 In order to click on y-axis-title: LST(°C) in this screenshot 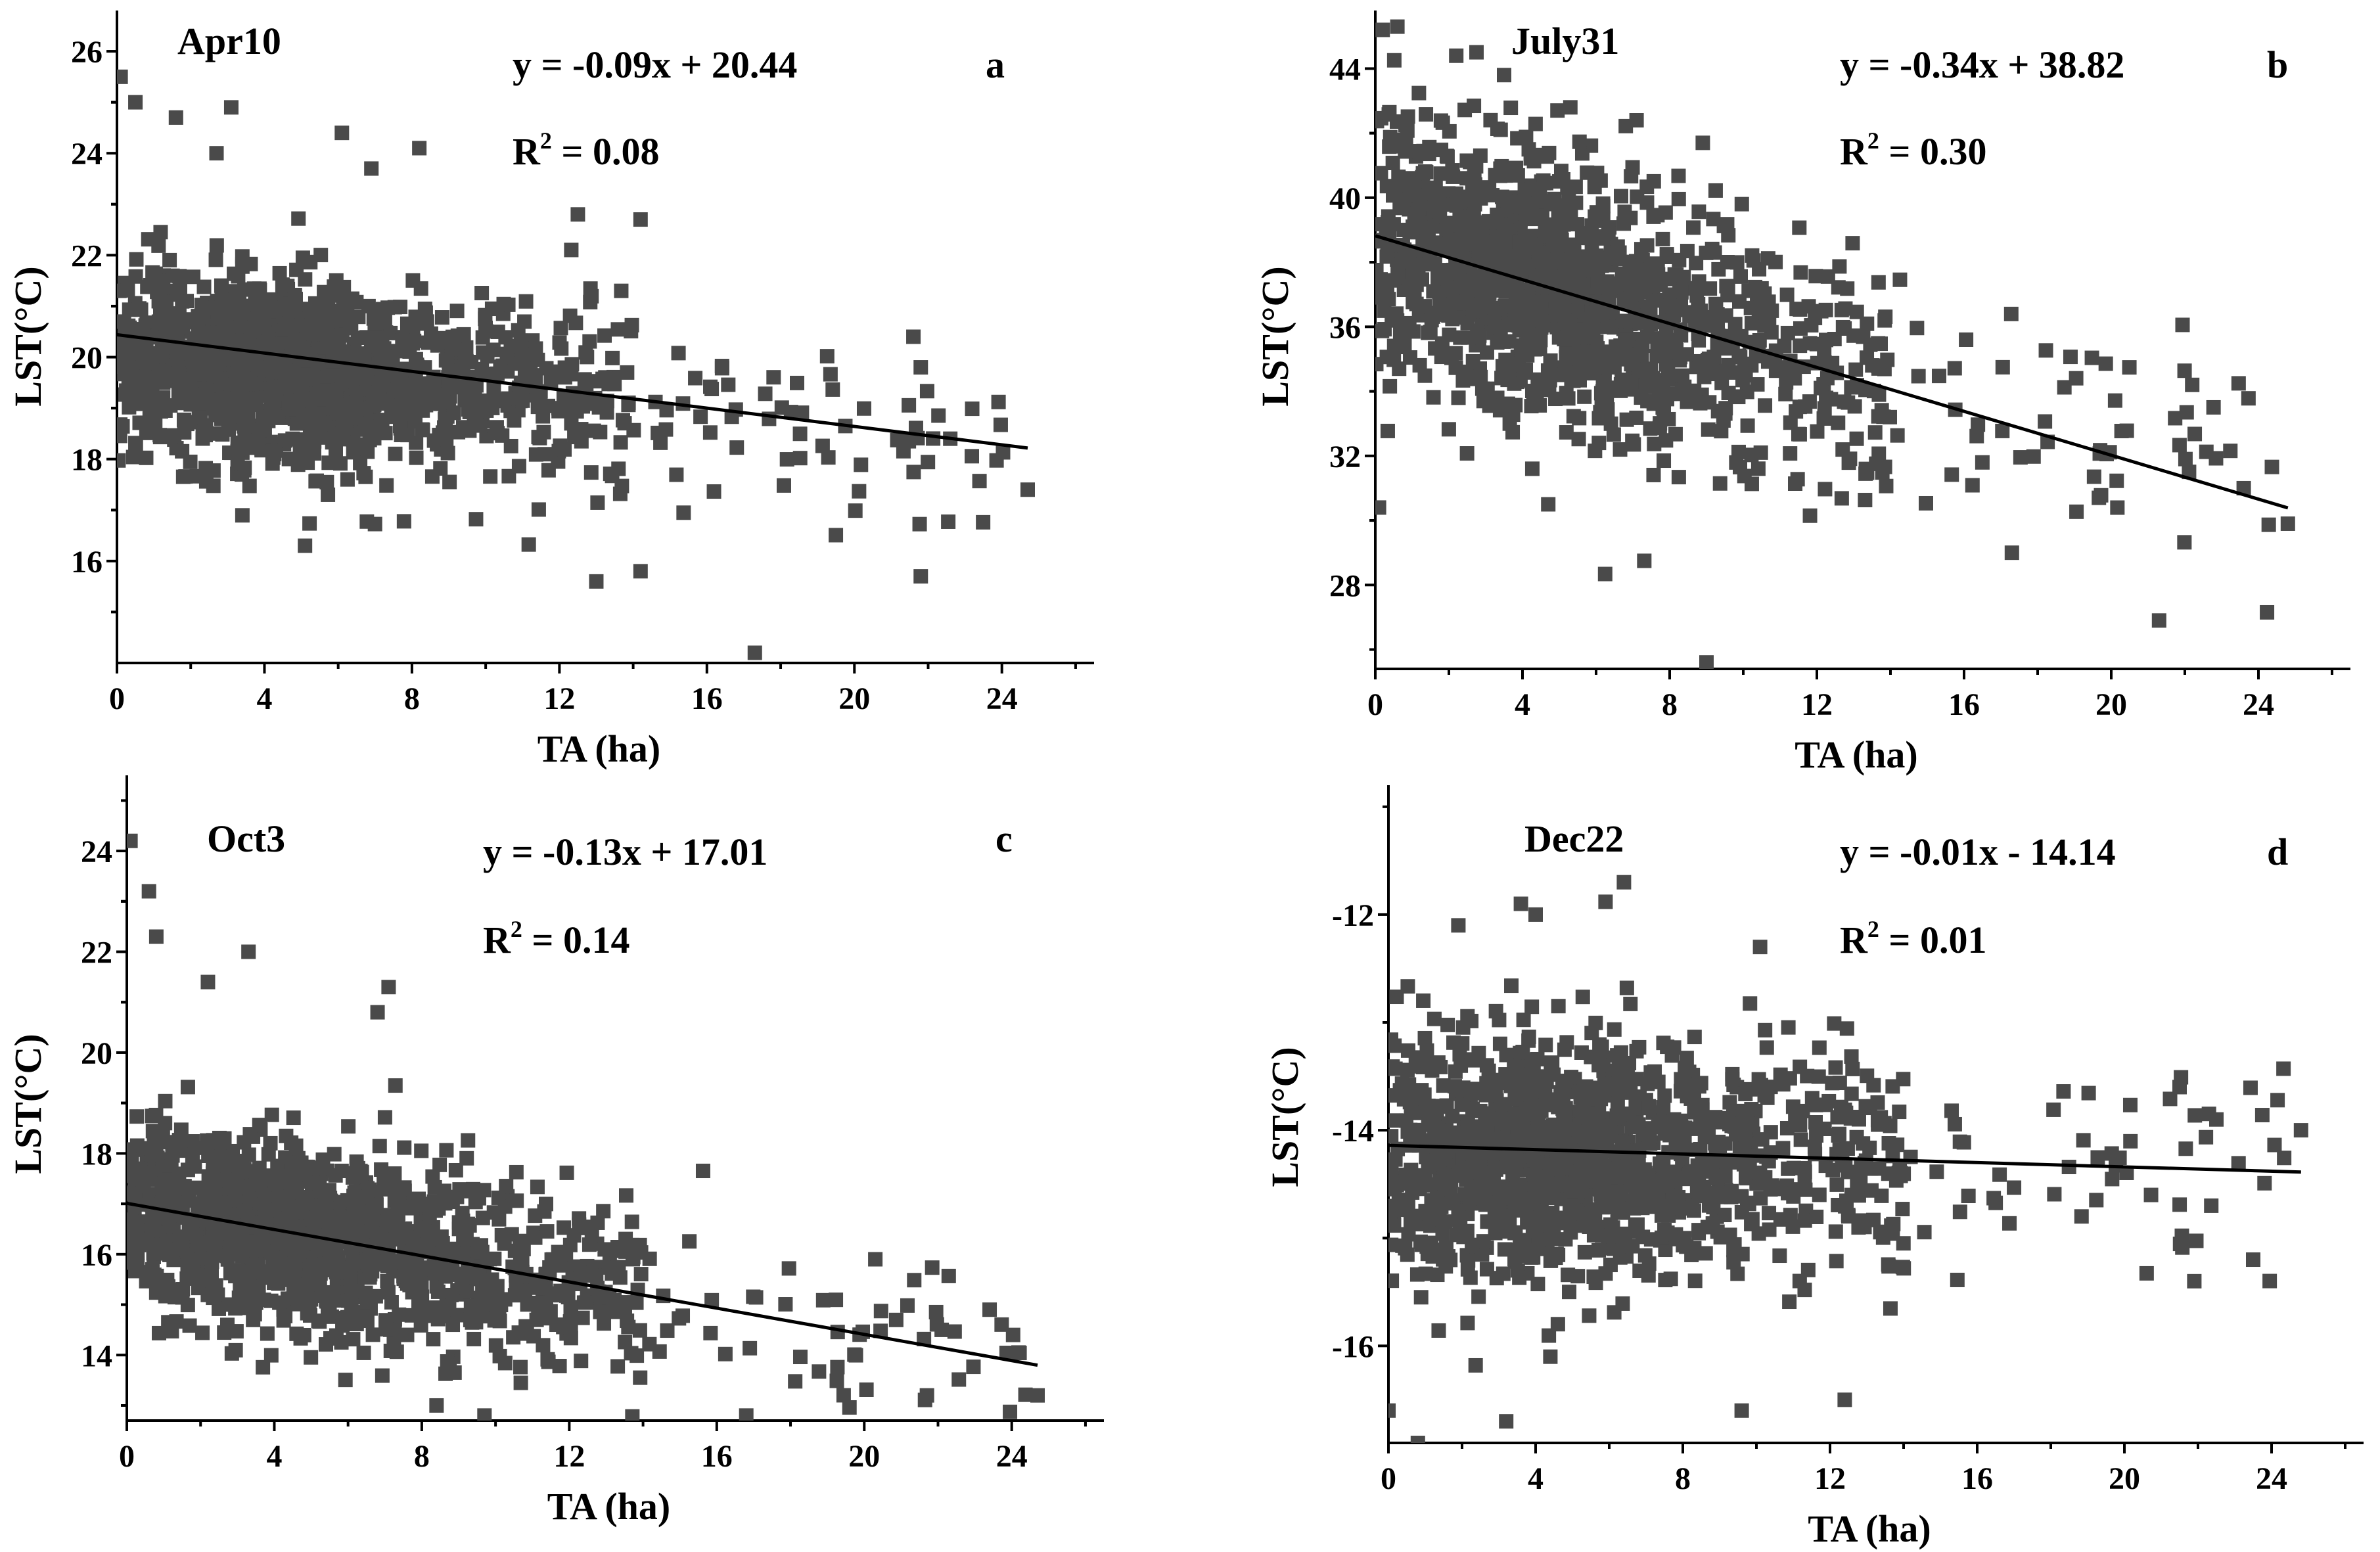, I will do `click(1285, 1117)`.